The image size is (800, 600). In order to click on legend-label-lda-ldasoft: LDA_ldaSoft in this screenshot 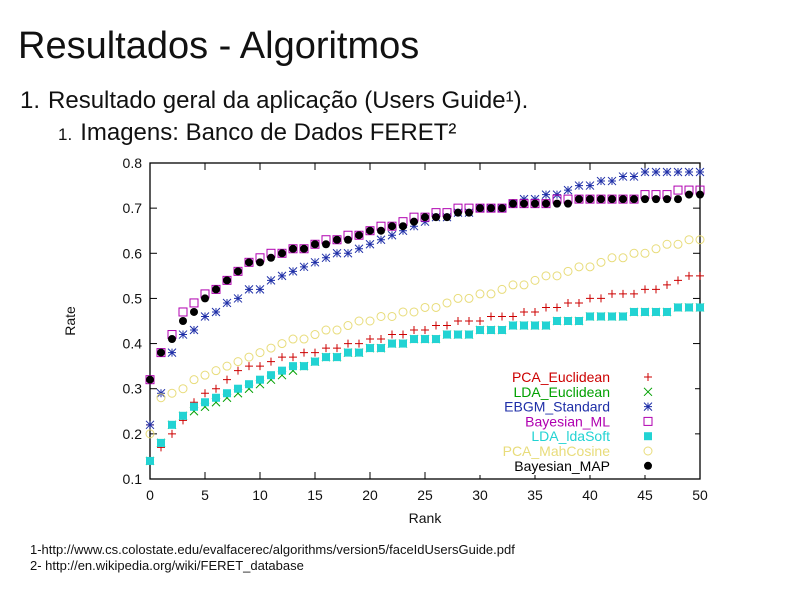, I will do `click(570, 436)`.